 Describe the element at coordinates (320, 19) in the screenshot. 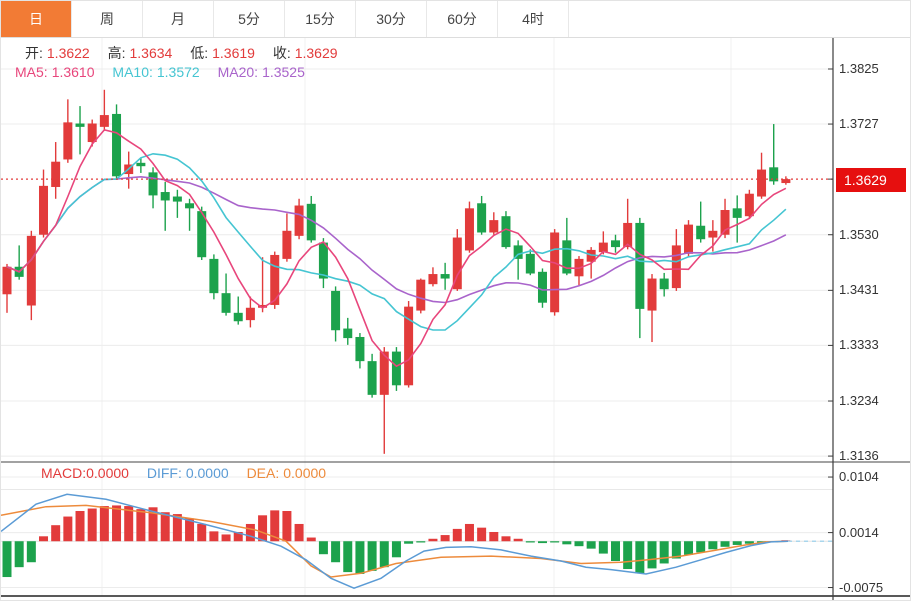

I see `tab-15min: 15分` at that location.